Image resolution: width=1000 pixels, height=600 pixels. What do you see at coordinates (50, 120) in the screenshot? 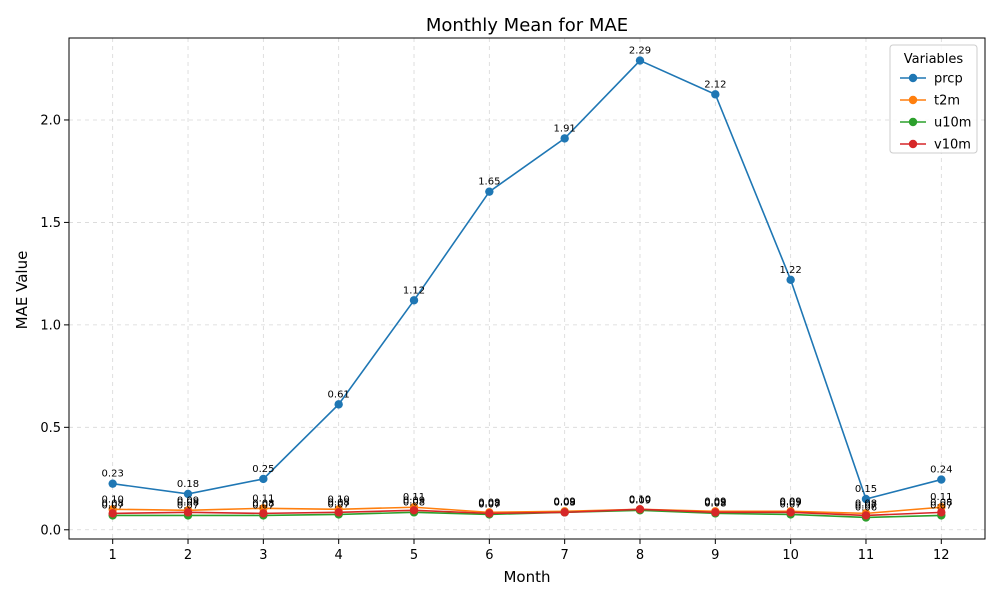
I see `y-tick-label: 2.0` at bounding box center [50, 120].